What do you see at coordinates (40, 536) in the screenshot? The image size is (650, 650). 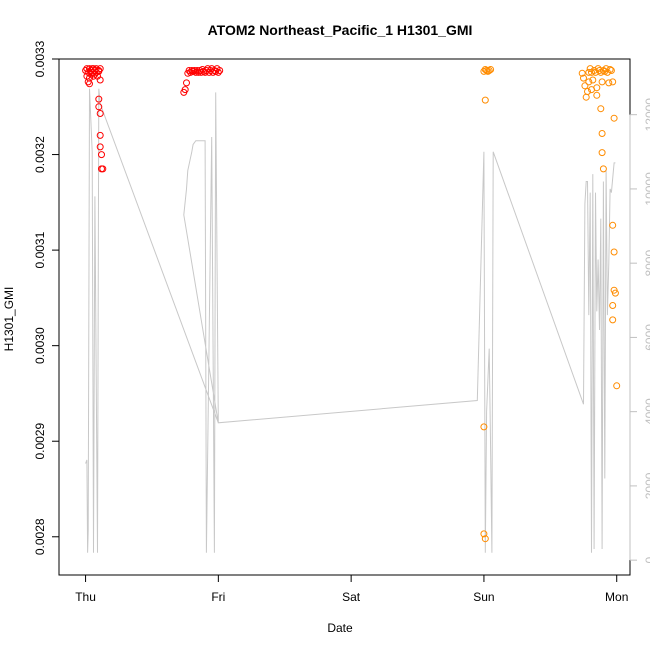 I see `y-tick-label: 0.0028` at bounding box center [40, 536].